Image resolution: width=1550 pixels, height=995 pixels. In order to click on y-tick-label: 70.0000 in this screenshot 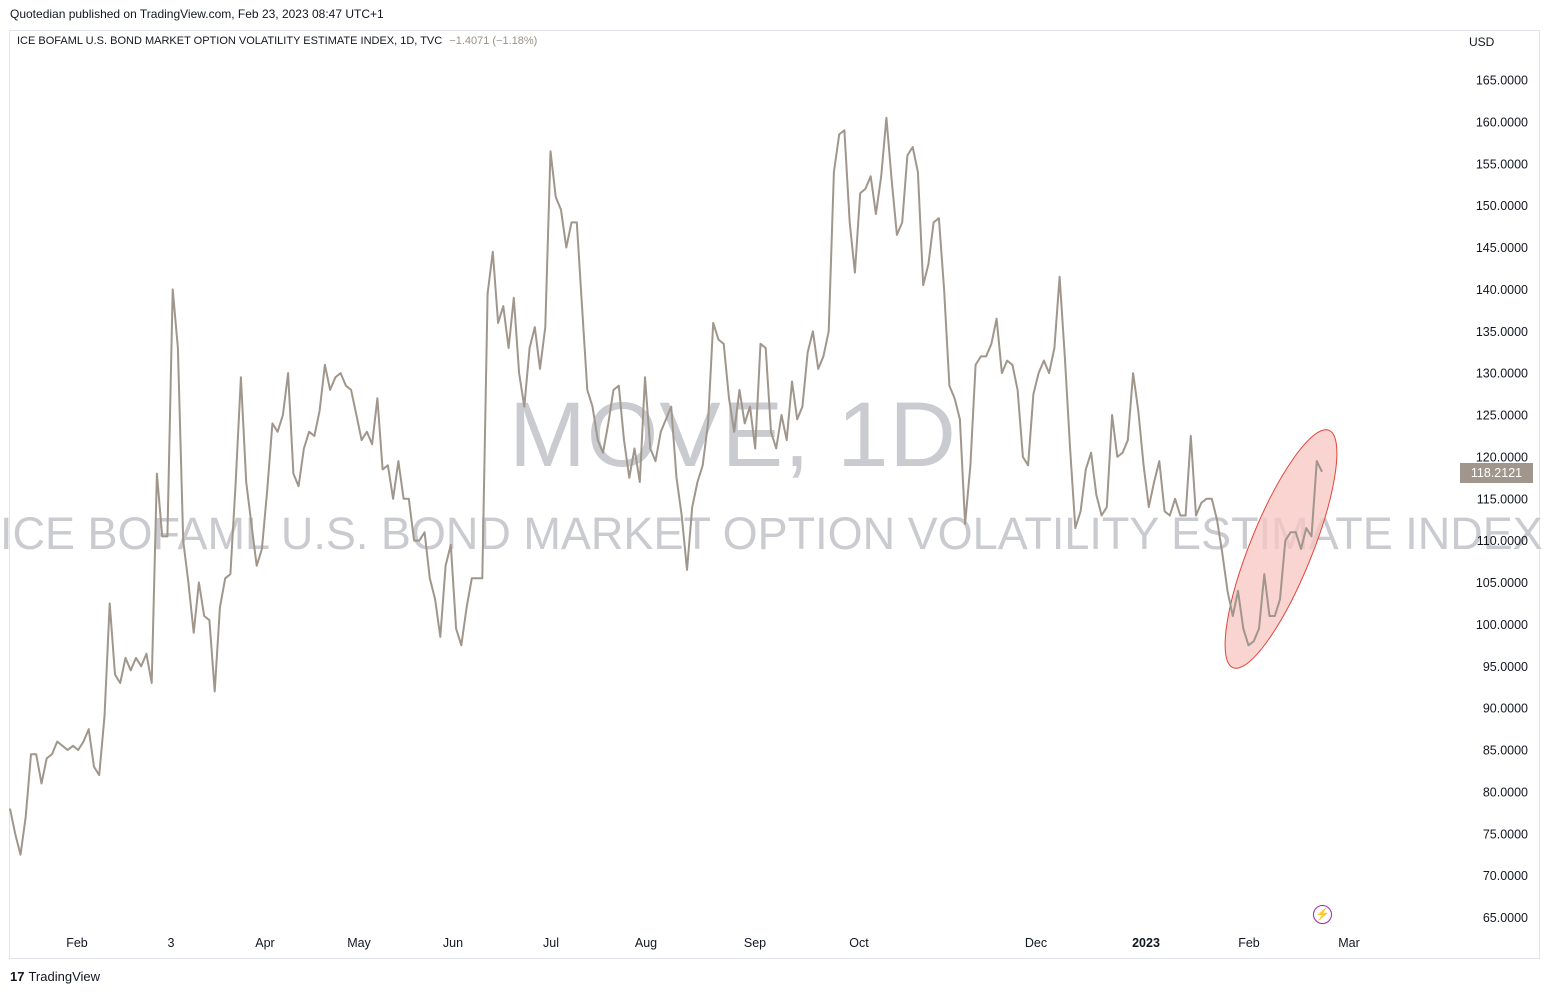, I will do `click(1505, 876)`.